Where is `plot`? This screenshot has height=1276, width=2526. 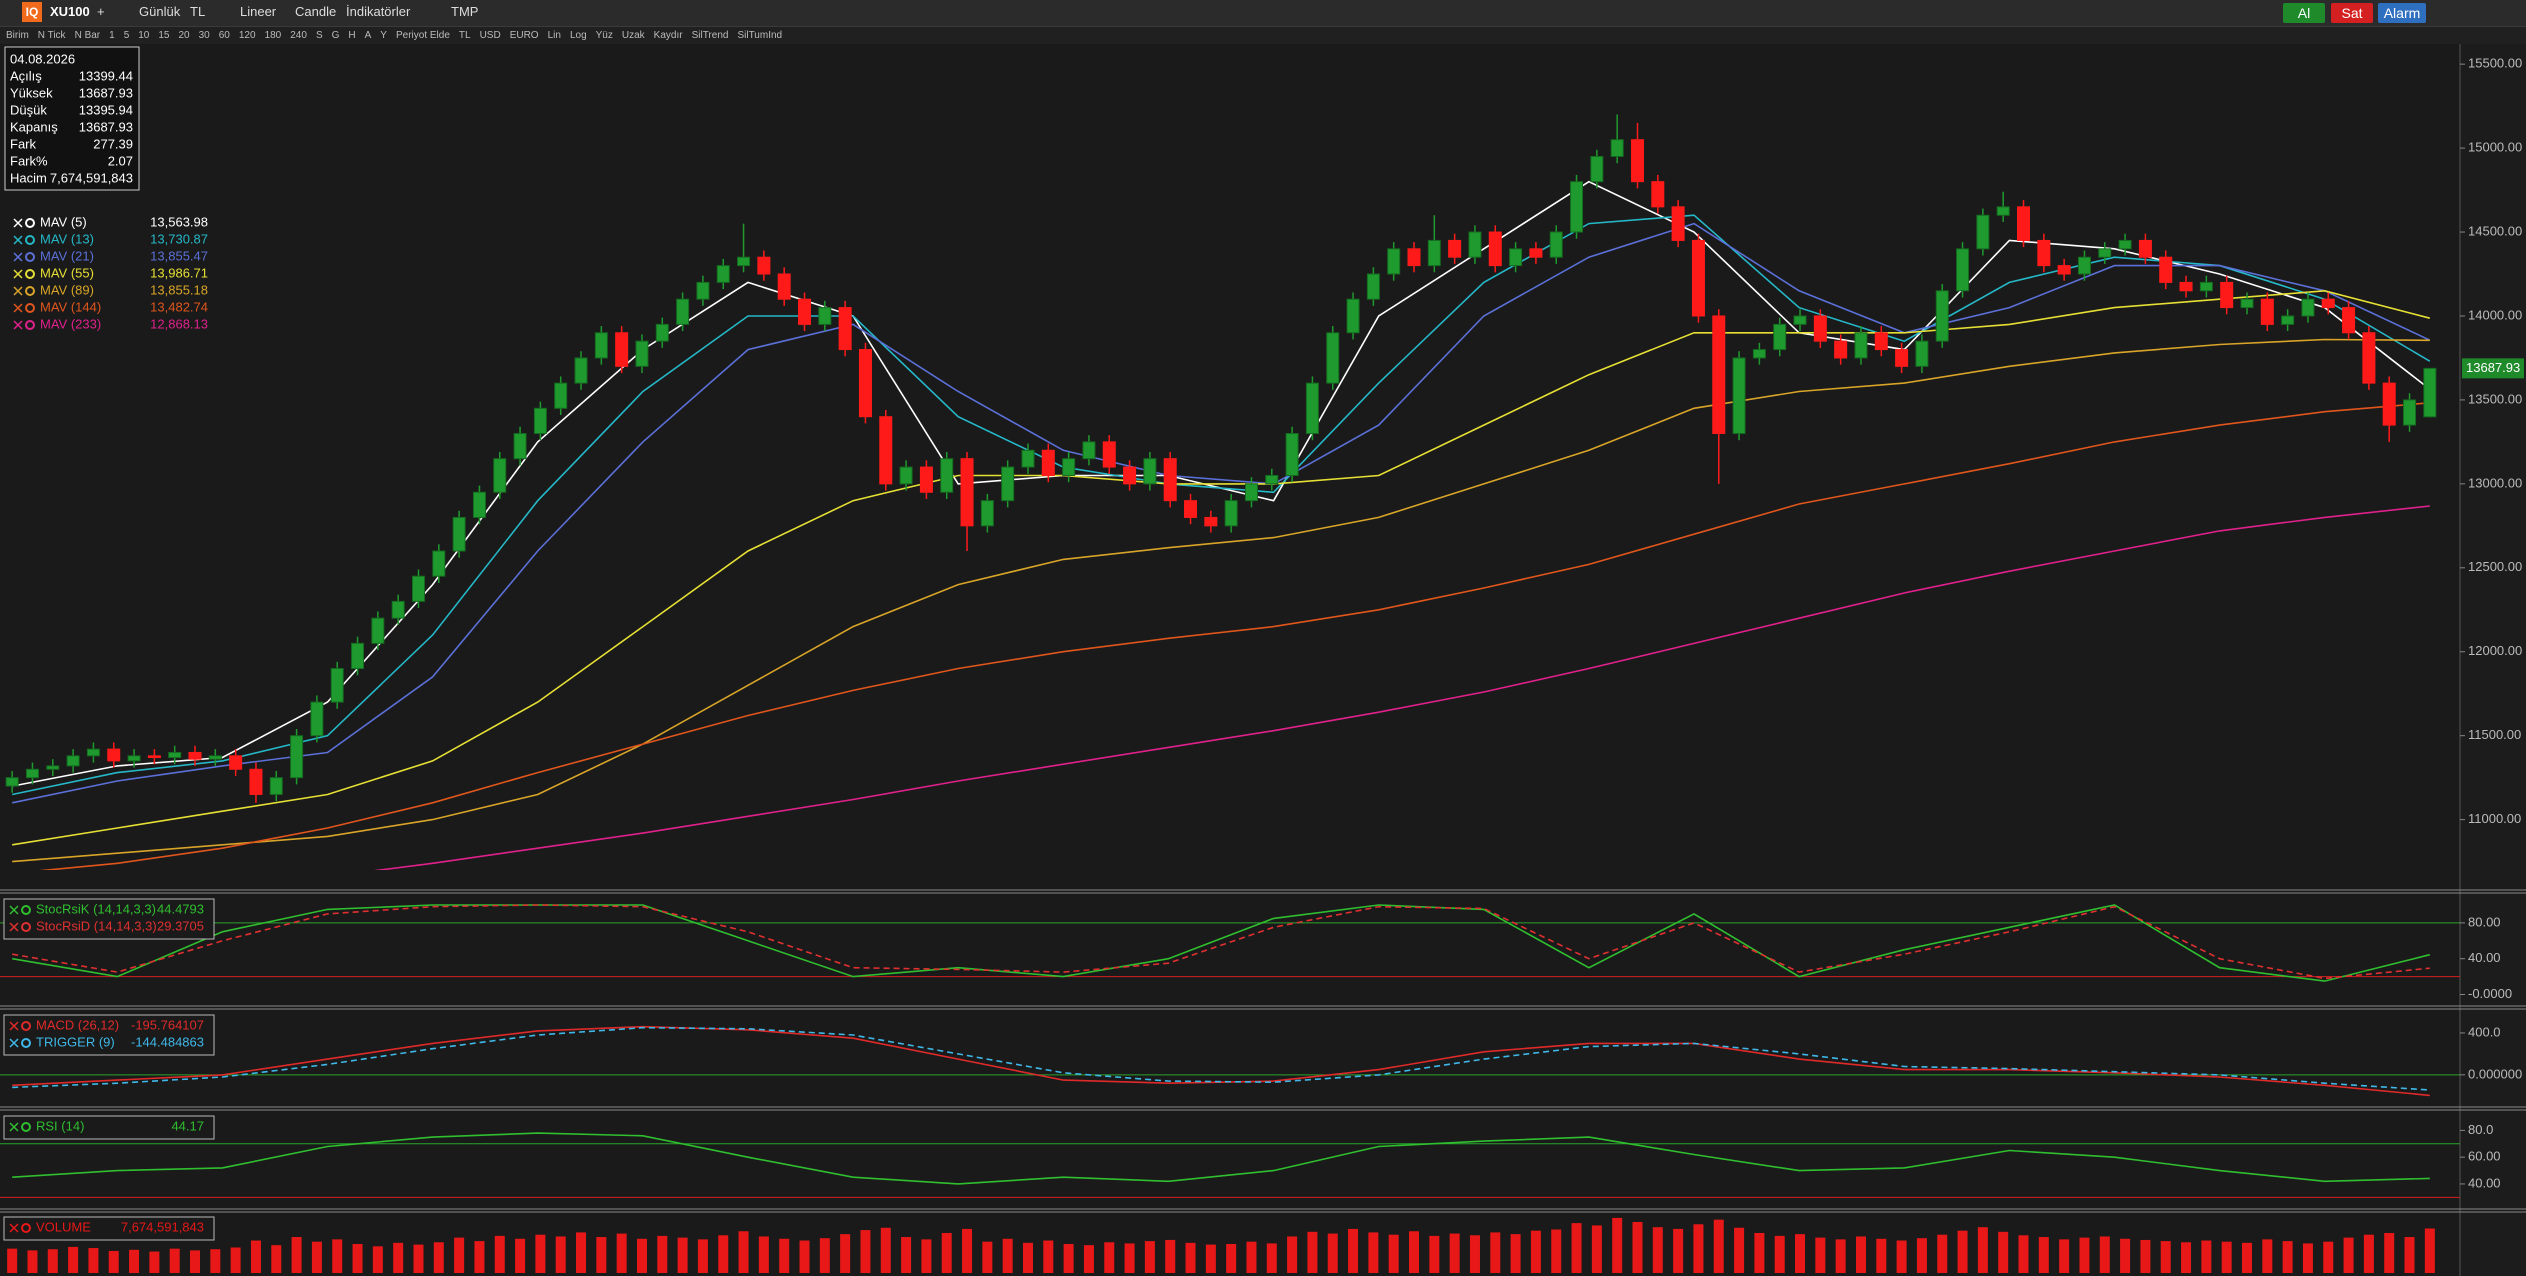 plot is located at coordinates (1230, 1165).